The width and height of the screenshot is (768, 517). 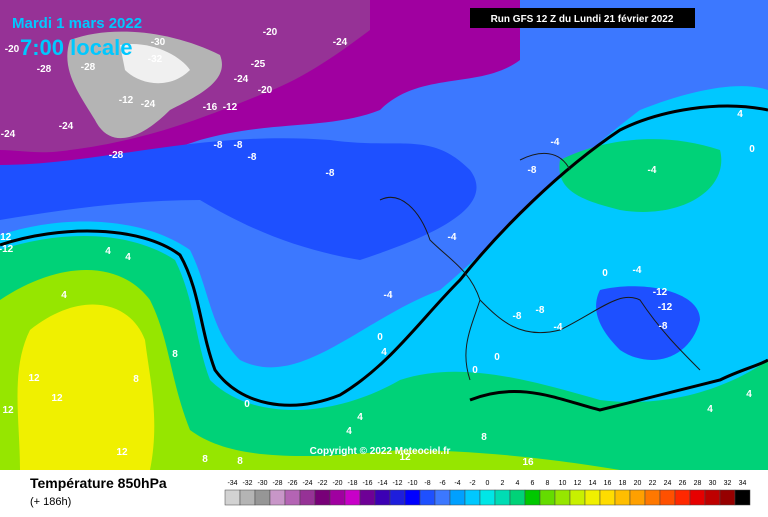 What do you see at coordinates (277, 483) in the screenshot?
I see `legend-tick: -28` at bounding box center [277, 483].